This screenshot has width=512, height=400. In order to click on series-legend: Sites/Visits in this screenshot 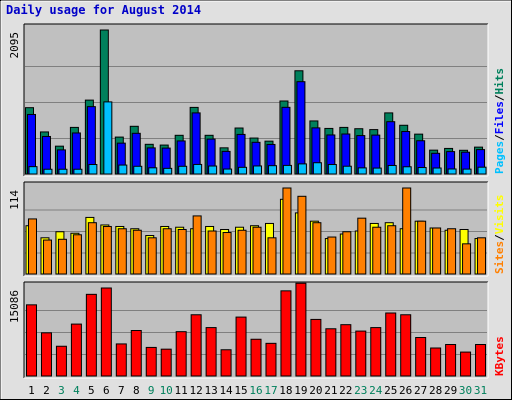, I will do `click(499, 235)`.